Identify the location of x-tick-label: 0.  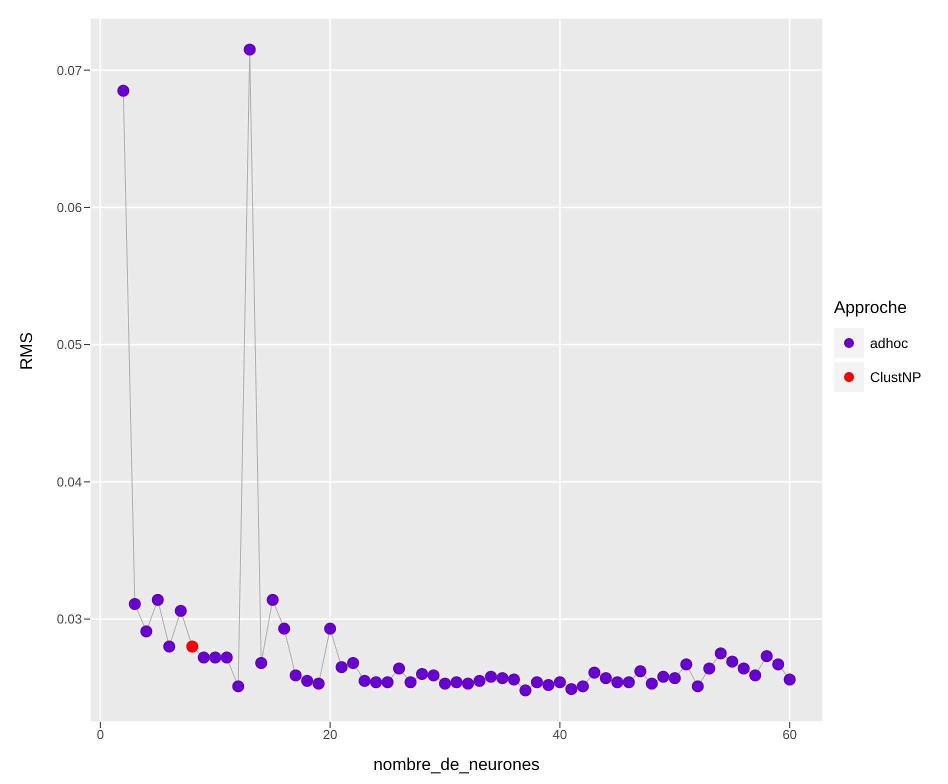
(100, 734).